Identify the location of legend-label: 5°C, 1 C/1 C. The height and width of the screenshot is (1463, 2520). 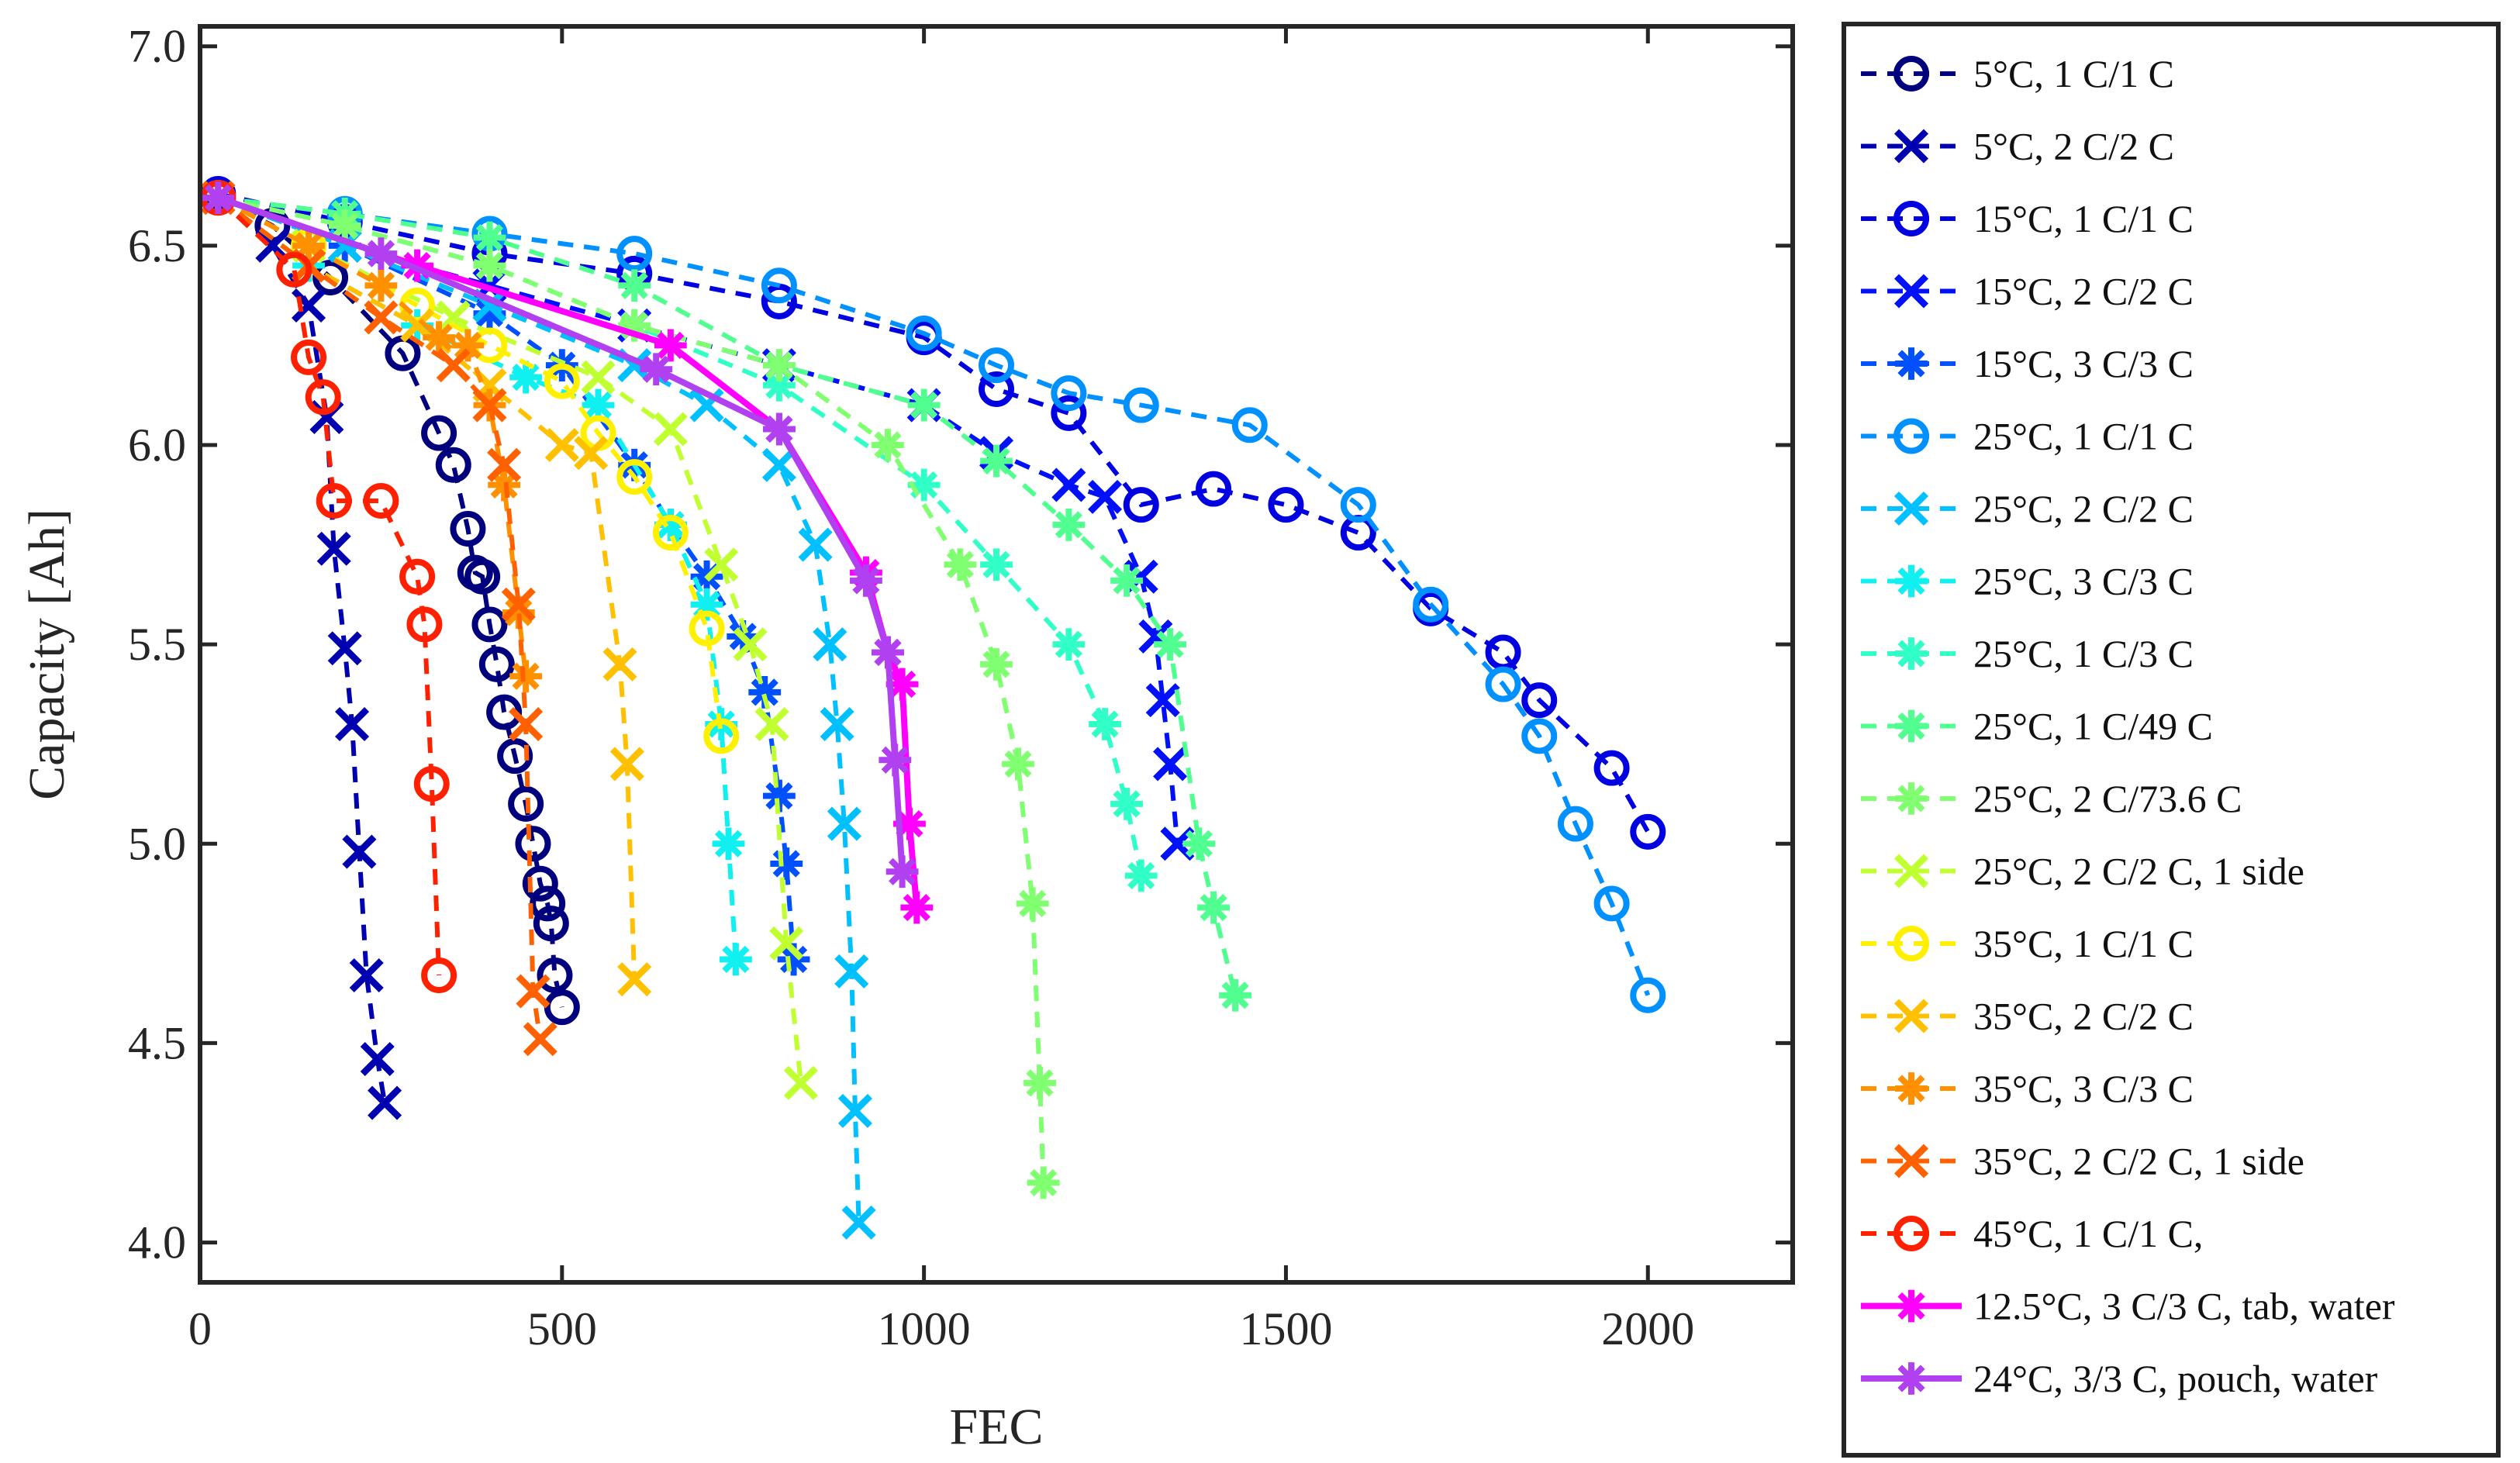
(2073, 73).